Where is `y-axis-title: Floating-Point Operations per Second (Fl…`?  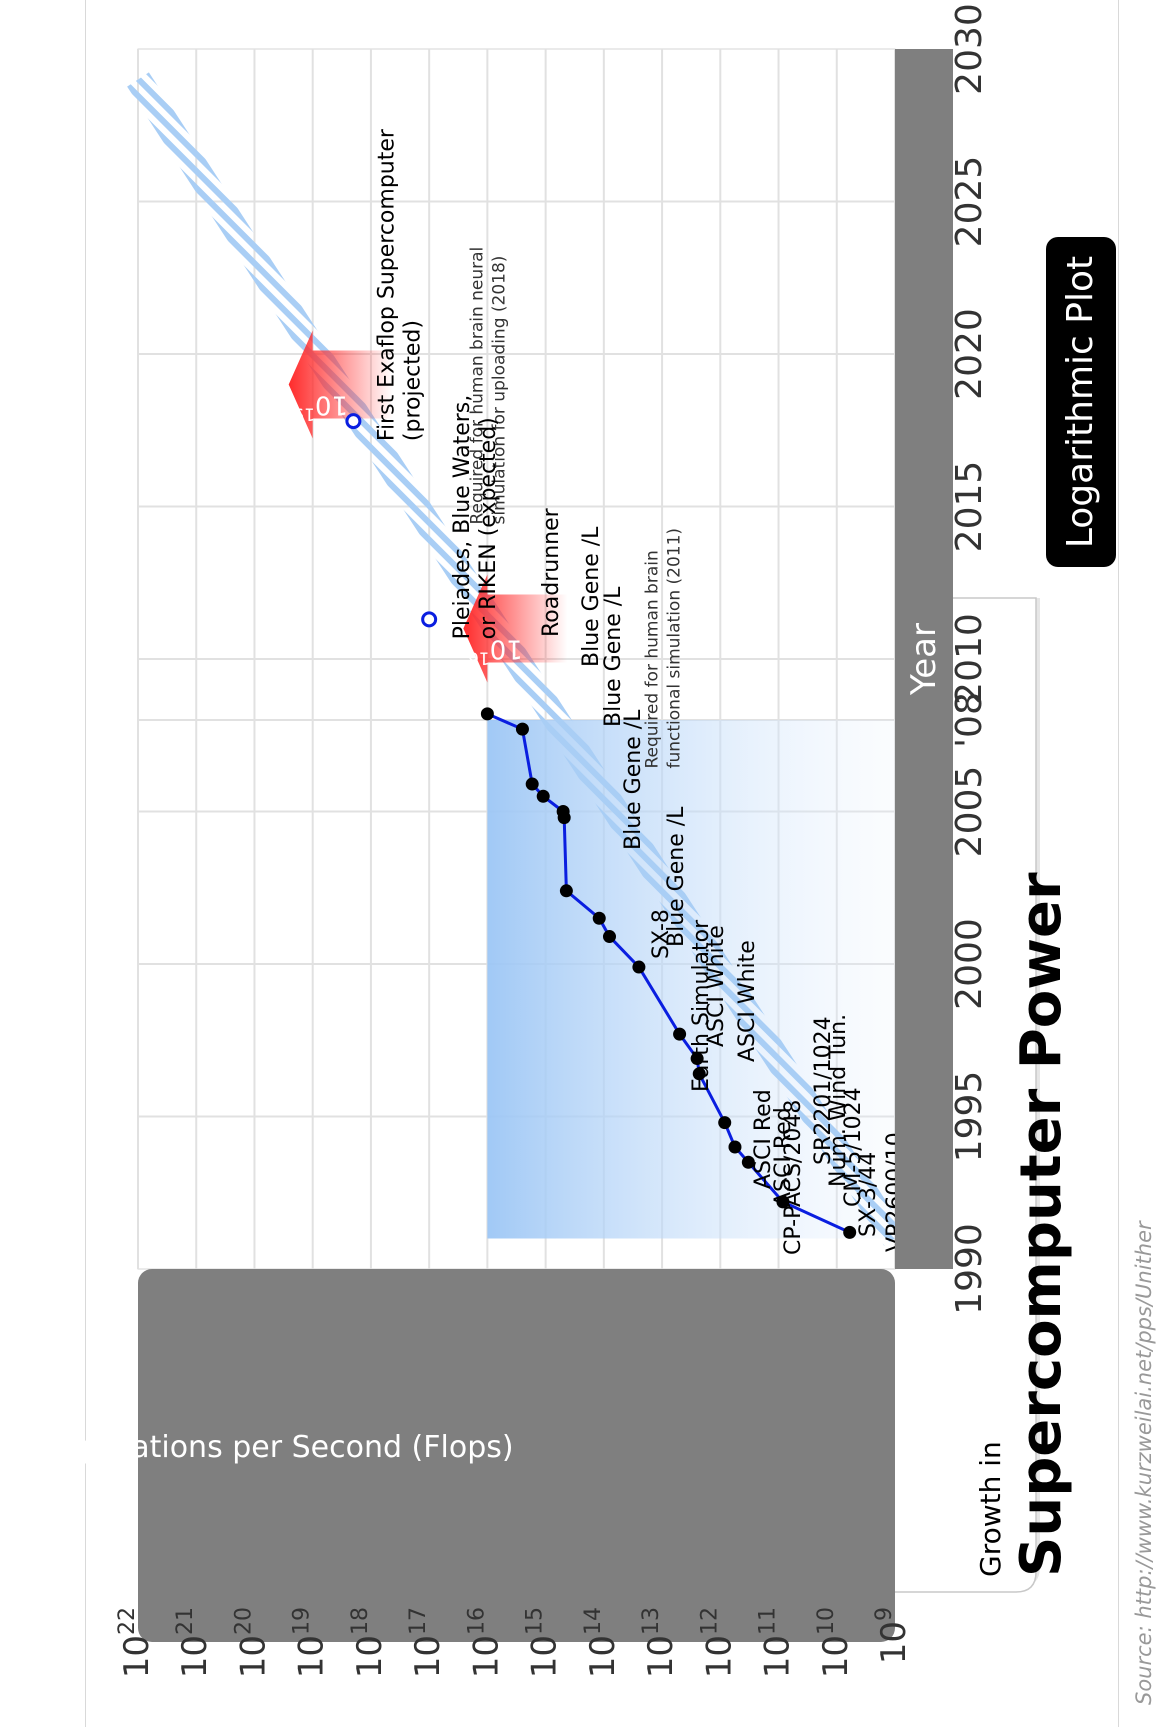 y-axis-title: Floating-Point Operations per Second (Fl… is located at coordinates (257, 1447).